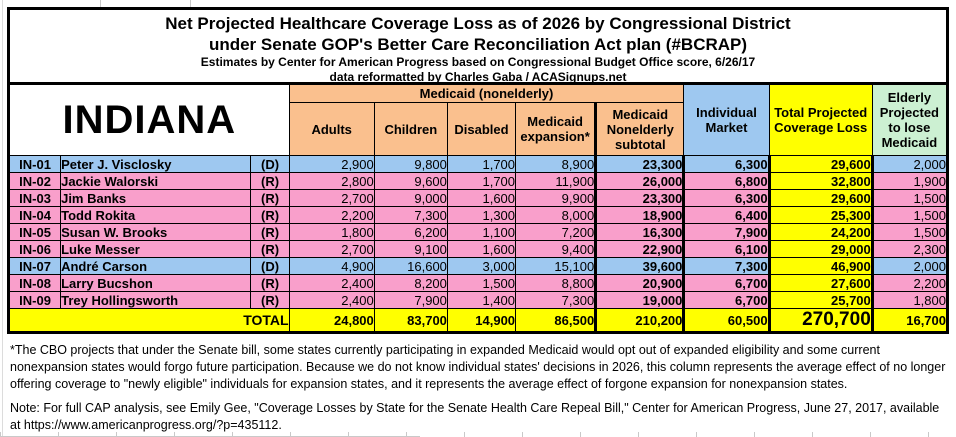 The width and height of the screenshot is (956, 437). I want to click on total-label: TOTAL, so click(149, 320).